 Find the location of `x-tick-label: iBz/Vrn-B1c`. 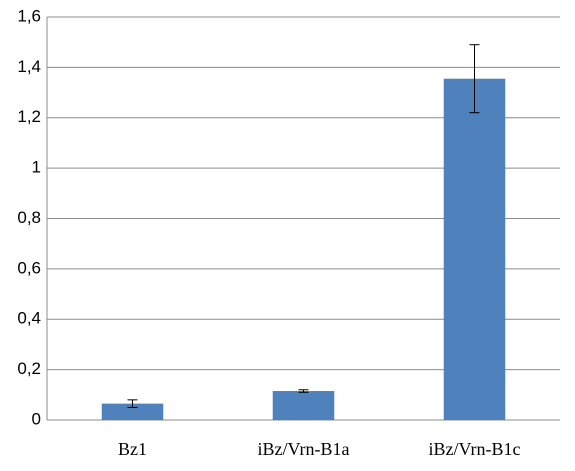

x-tick-label: iBz/Vrn-B1c is located at coordinates (475, 449).